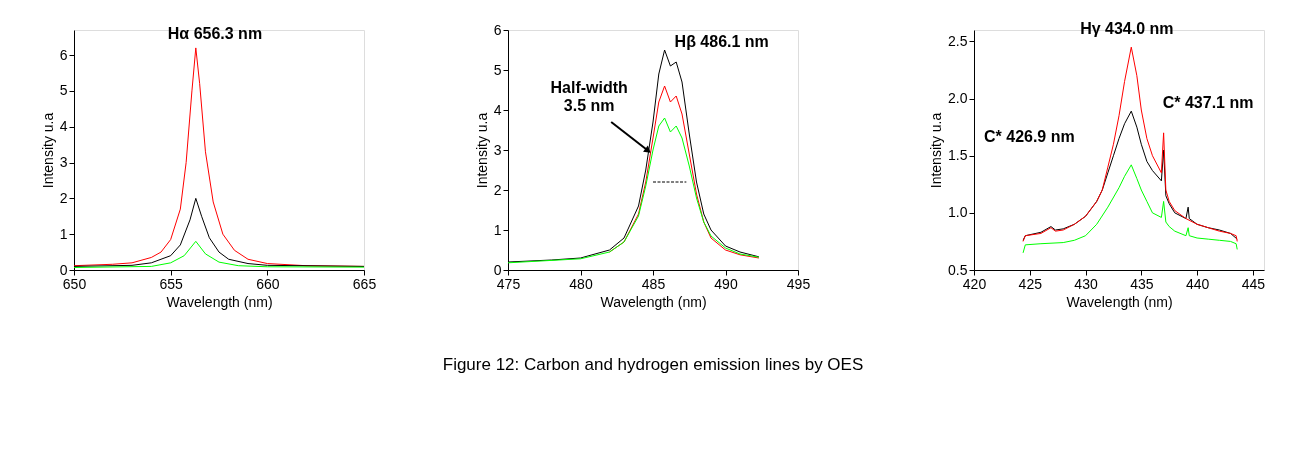 This screenshot has height=450, width=1299. I want to click on y-tick-label: 2.5, so click(958, 40).